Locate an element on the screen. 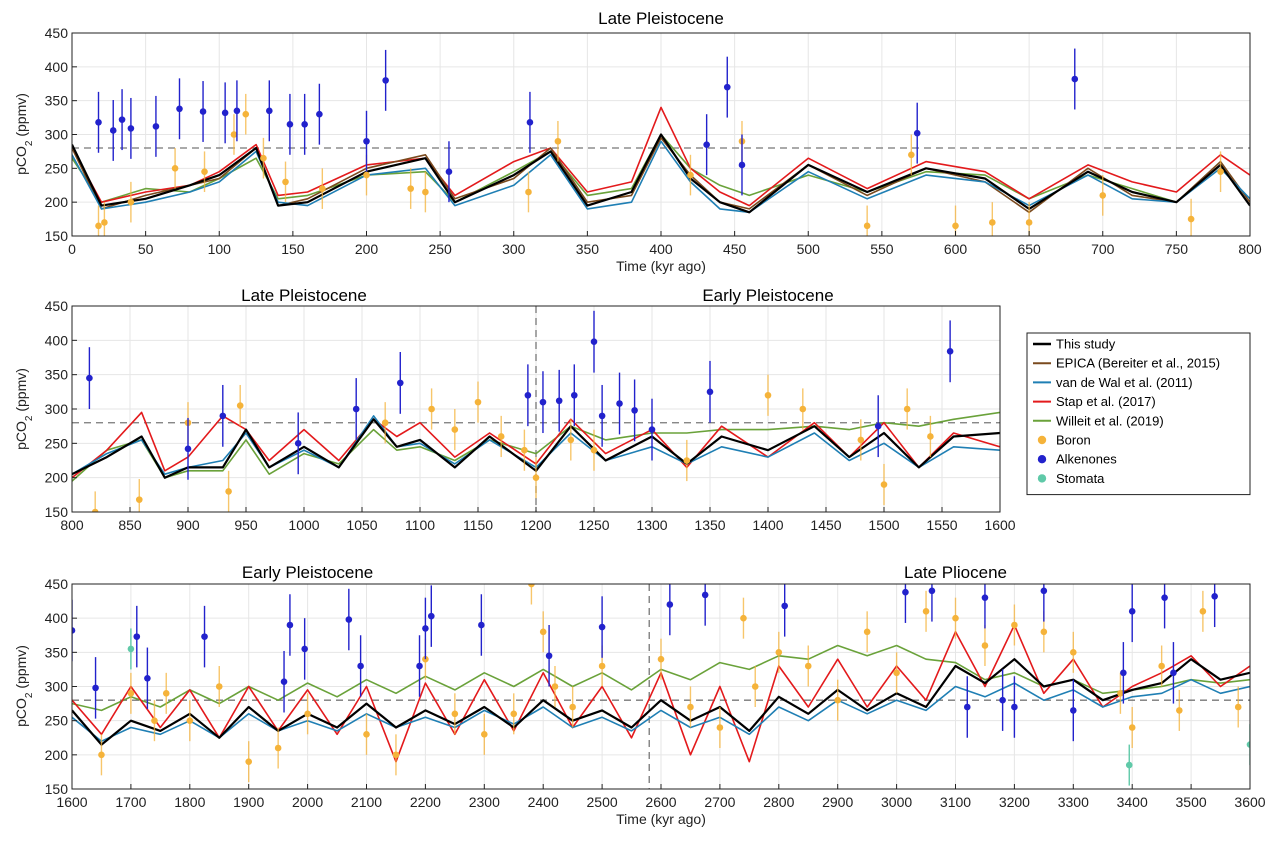 The height and width of the screenshot is (847, 1280). panel-title: Early Pleistocene is located at coordinates (767, 295).